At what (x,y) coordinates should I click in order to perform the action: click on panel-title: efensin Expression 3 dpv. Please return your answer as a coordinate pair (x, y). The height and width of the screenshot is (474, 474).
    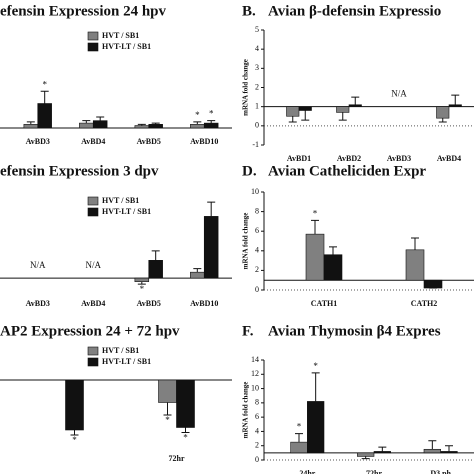
    Looking at the image, I should click on (79, 171).